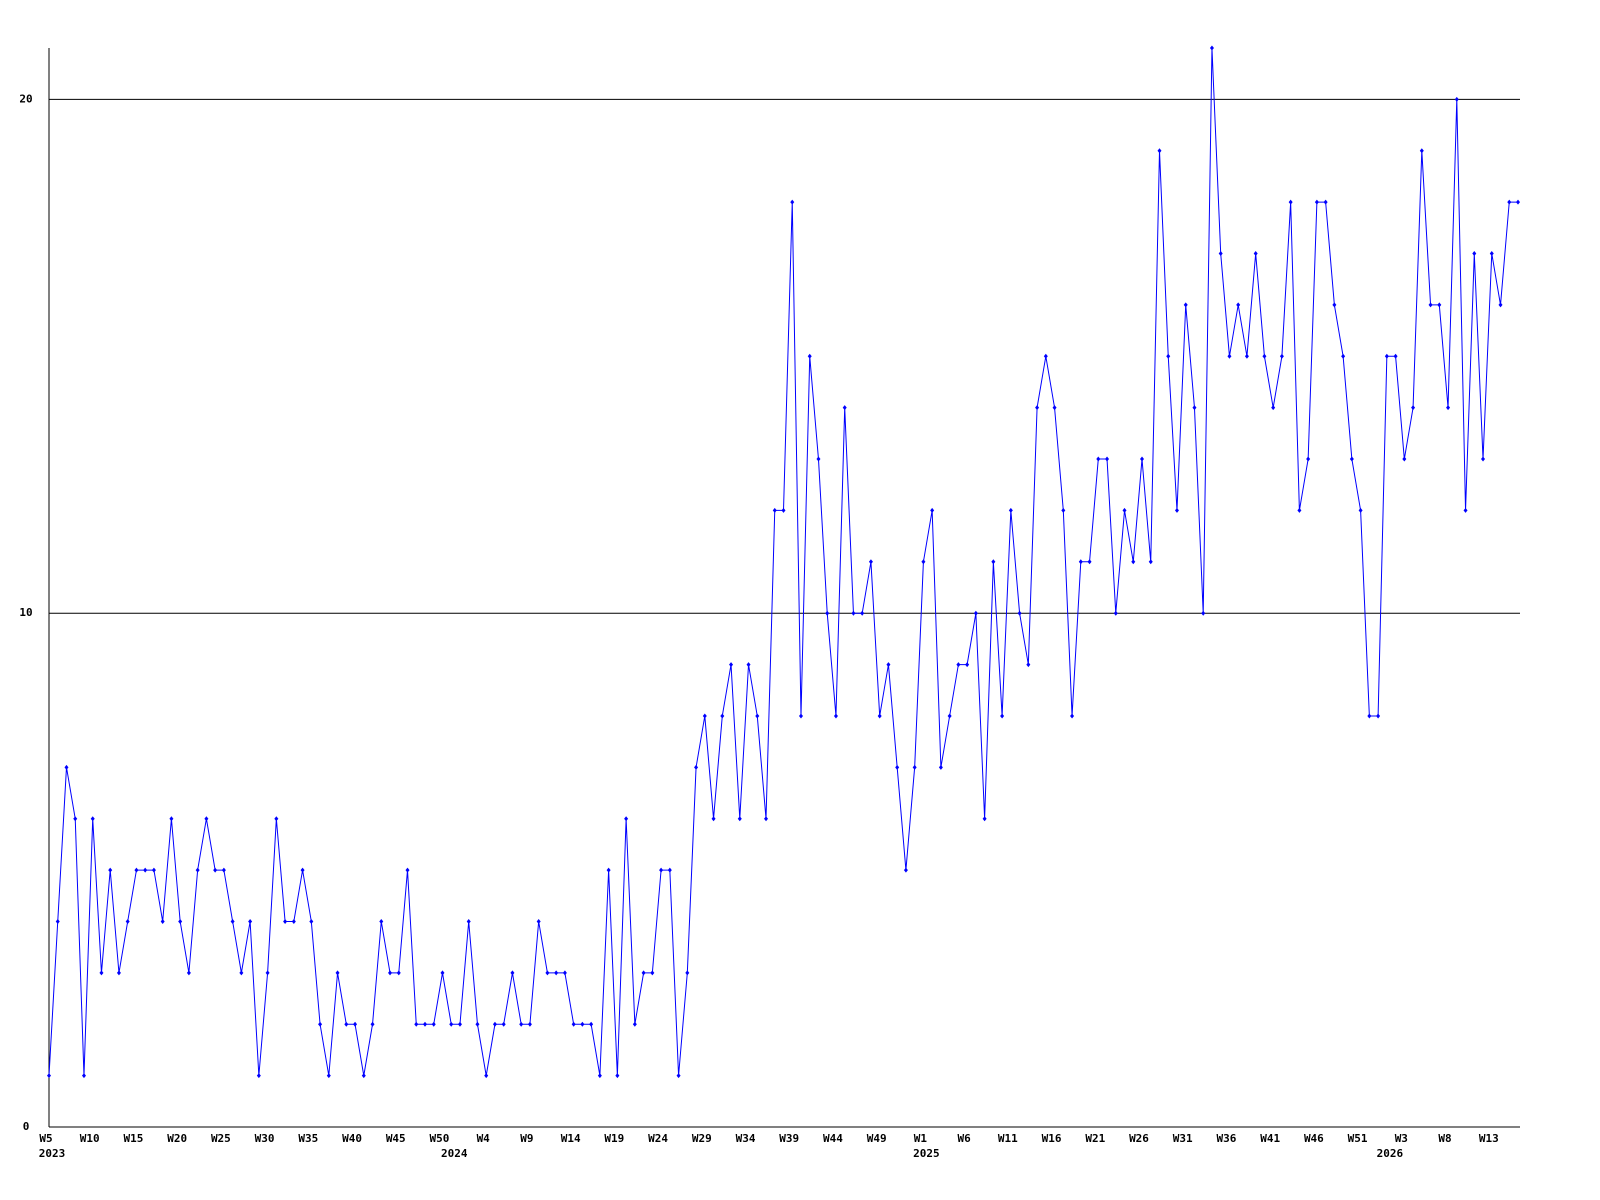 The image size is (1600, 1200). Describe the element at coordinates (484, 1138) in the screenshot. I see `x-tick-label: W4` at that location.